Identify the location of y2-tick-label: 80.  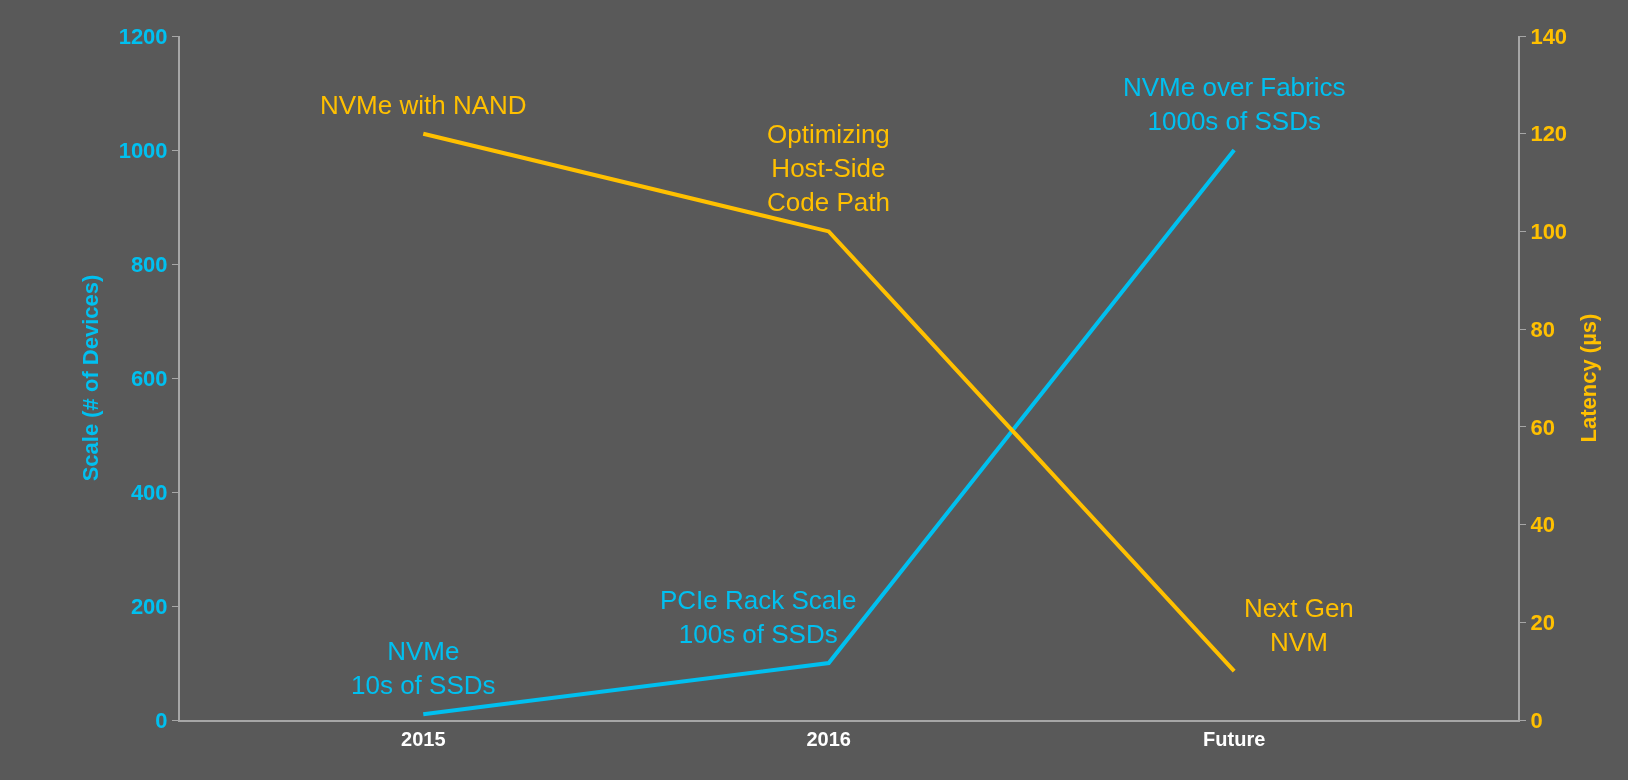
(1542, 329).